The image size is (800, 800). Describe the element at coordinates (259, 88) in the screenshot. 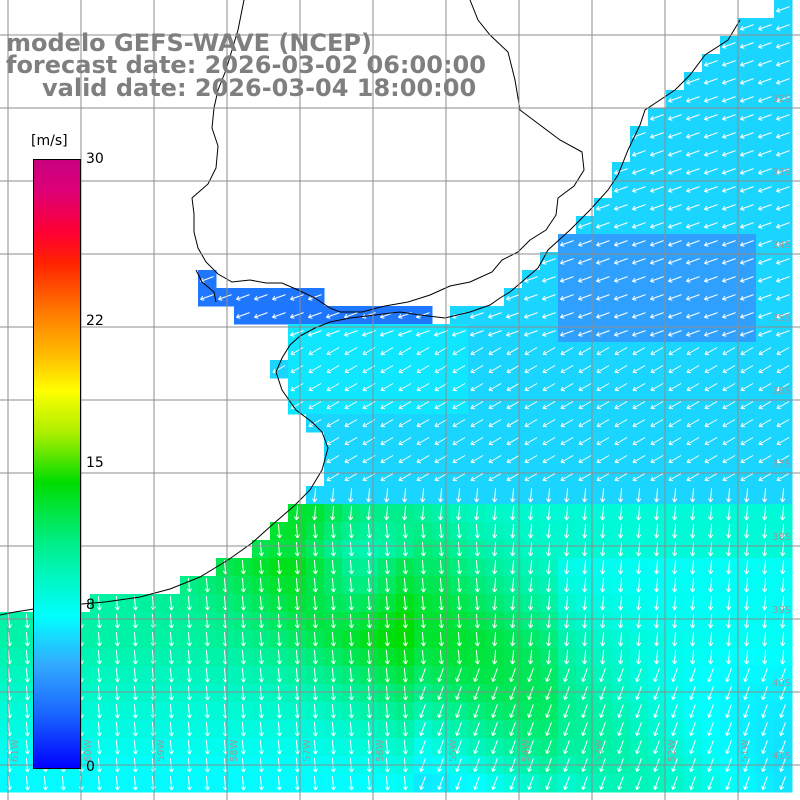

I see `valid-date: valid date: 2026-03-04 18:00:00` at that location.